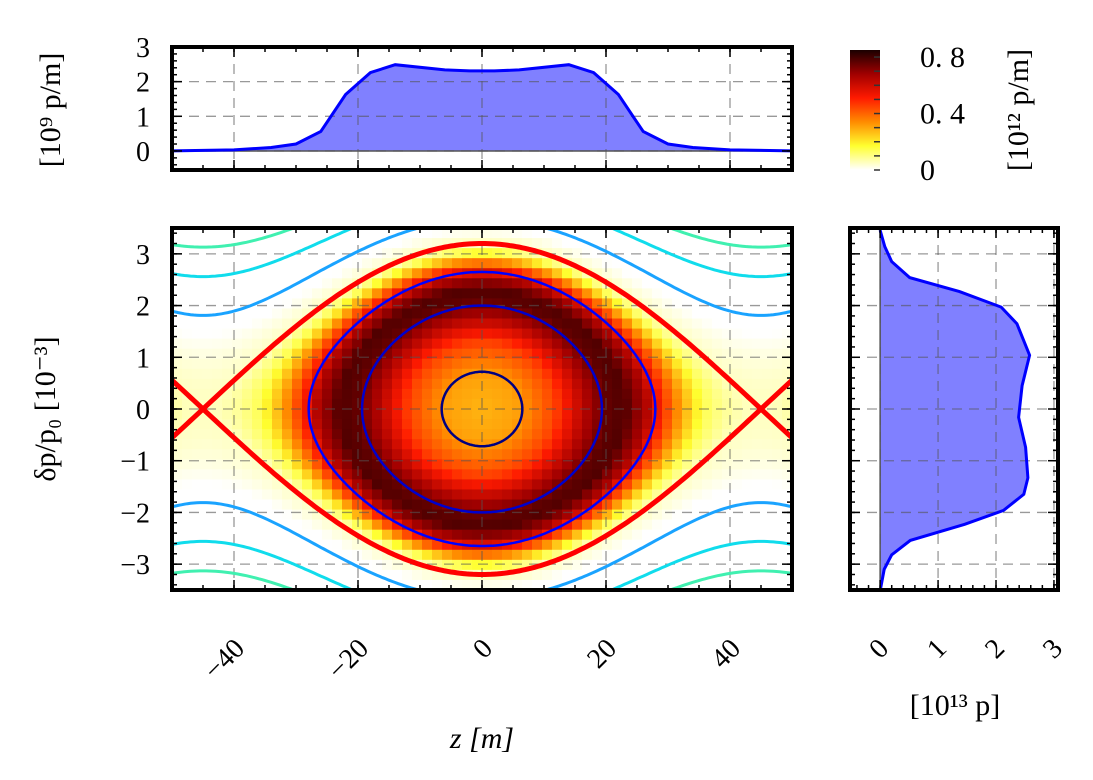 The image size is (1093, 780). Describe the element at coordinates (143, 307) in the screenshot. I see `y-tick-label: 2` at that location.